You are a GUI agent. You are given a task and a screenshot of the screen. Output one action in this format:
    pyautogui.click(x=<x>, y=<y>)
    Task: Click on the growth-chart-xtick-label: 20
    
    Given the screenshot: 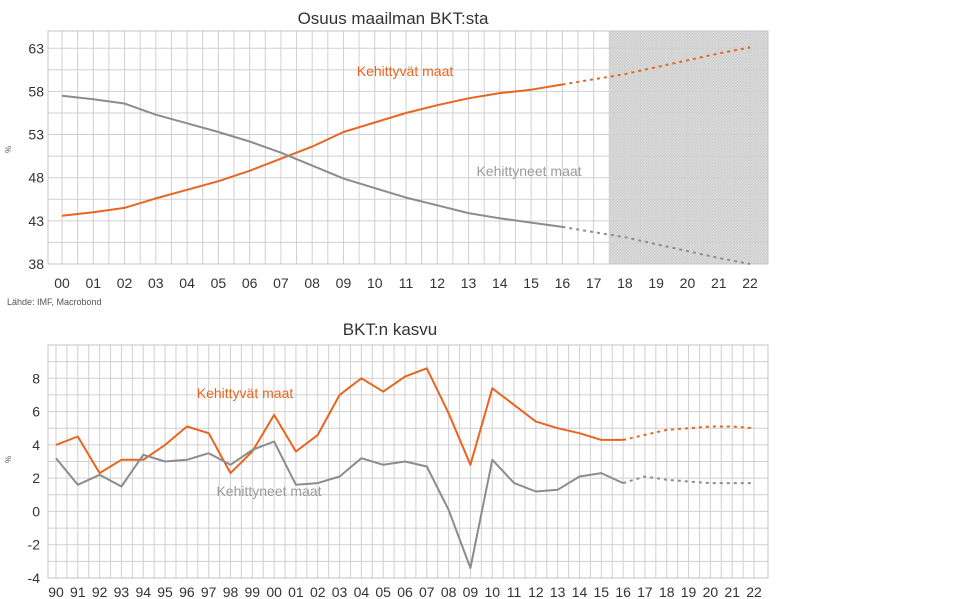 What is the action you would take?
    pyautogui.click(x=711, y=591)
    